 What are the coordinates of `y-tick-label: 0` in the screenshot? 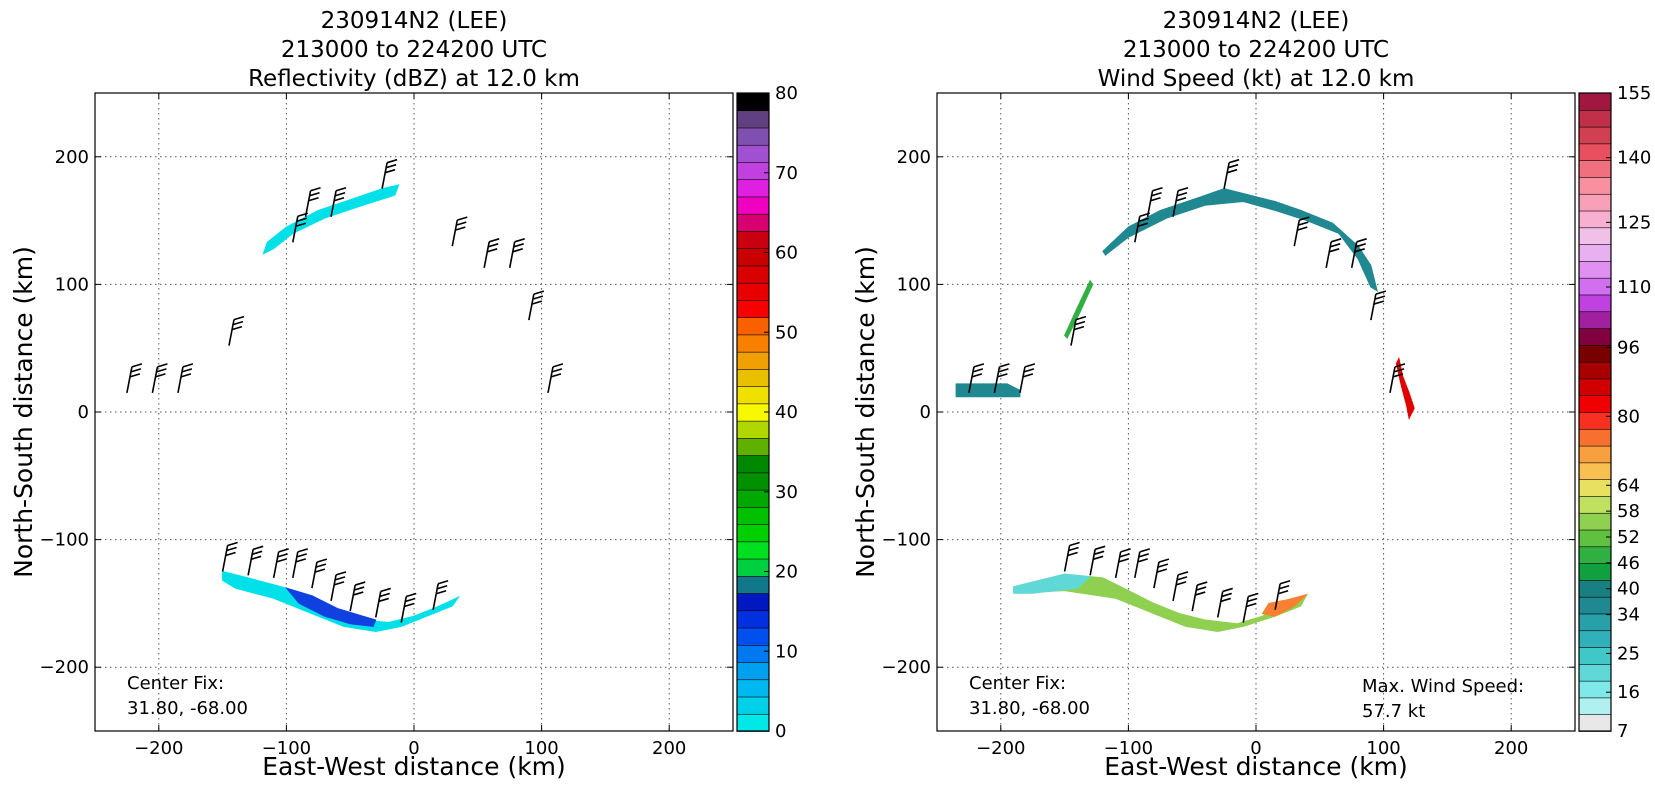 It's located at (925, 412).